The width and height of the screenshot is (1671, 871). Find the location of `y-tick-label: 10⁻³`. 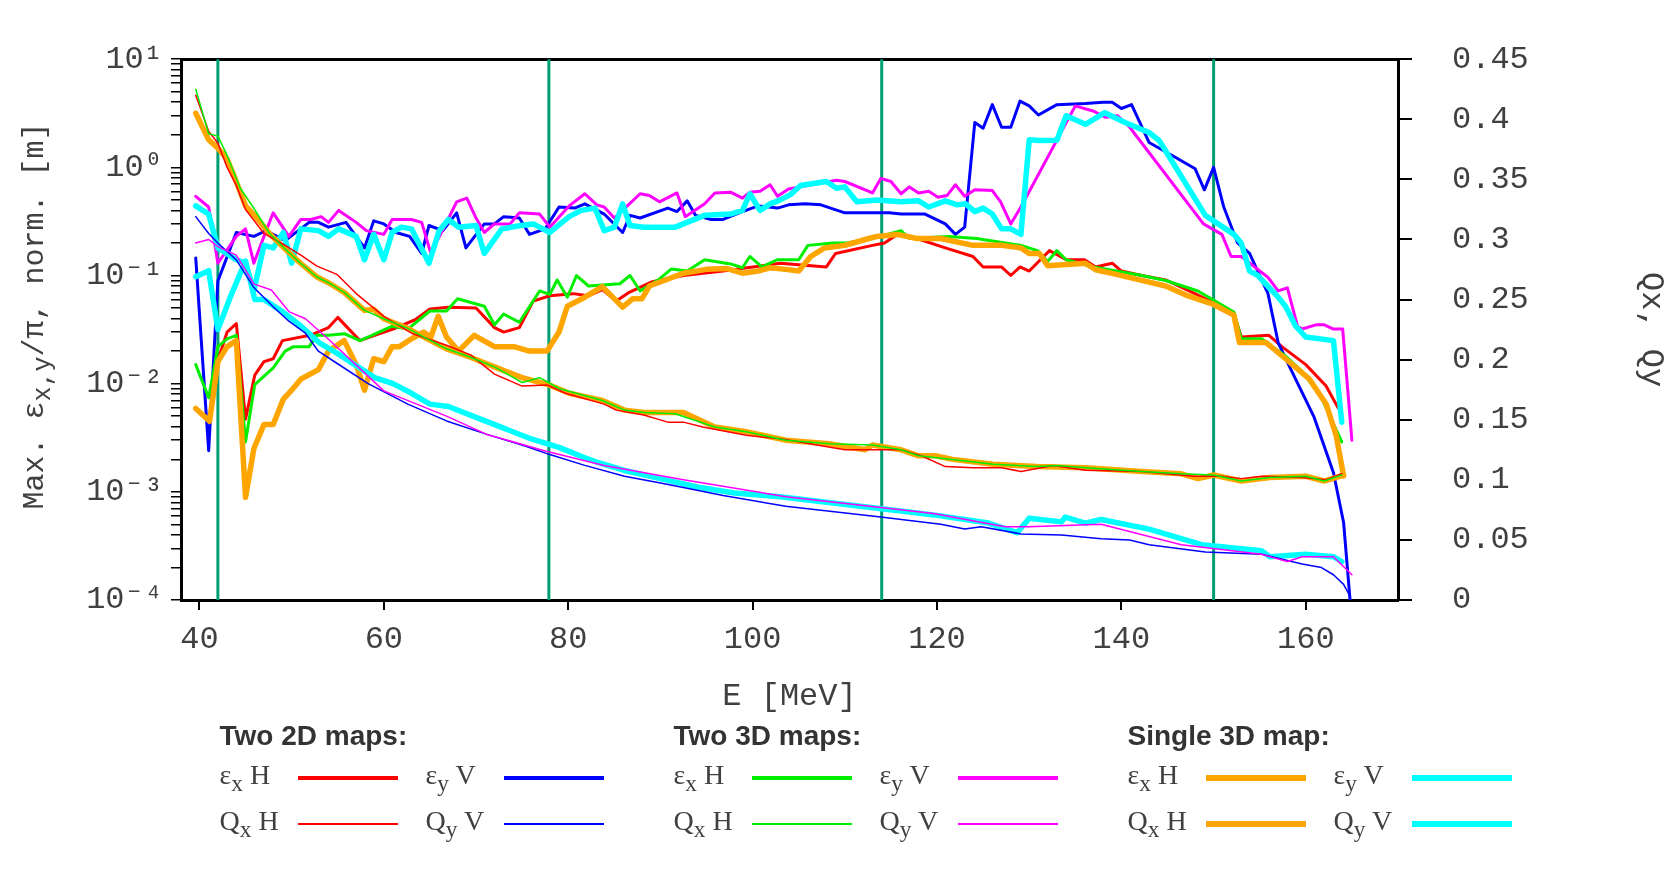

y-tick-label: 10⁻³ is located at coordinates (124, 492).